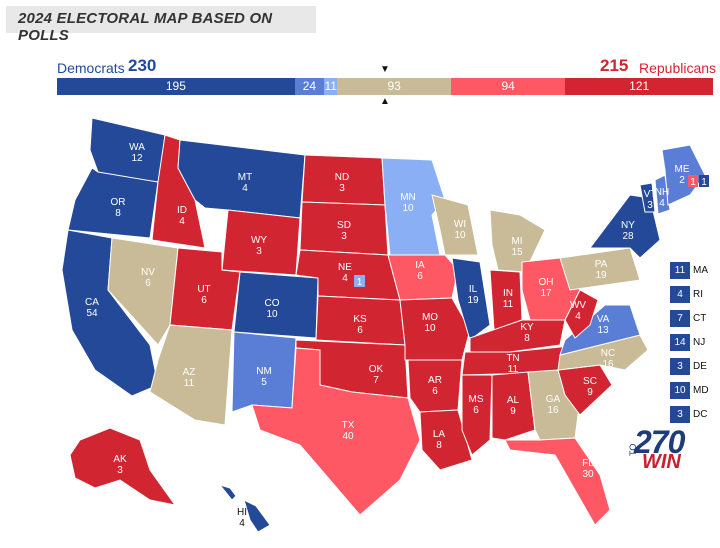 This screenshot has height=548, width=720. I want to click on state-label-sc: SC, so click(590, 381).